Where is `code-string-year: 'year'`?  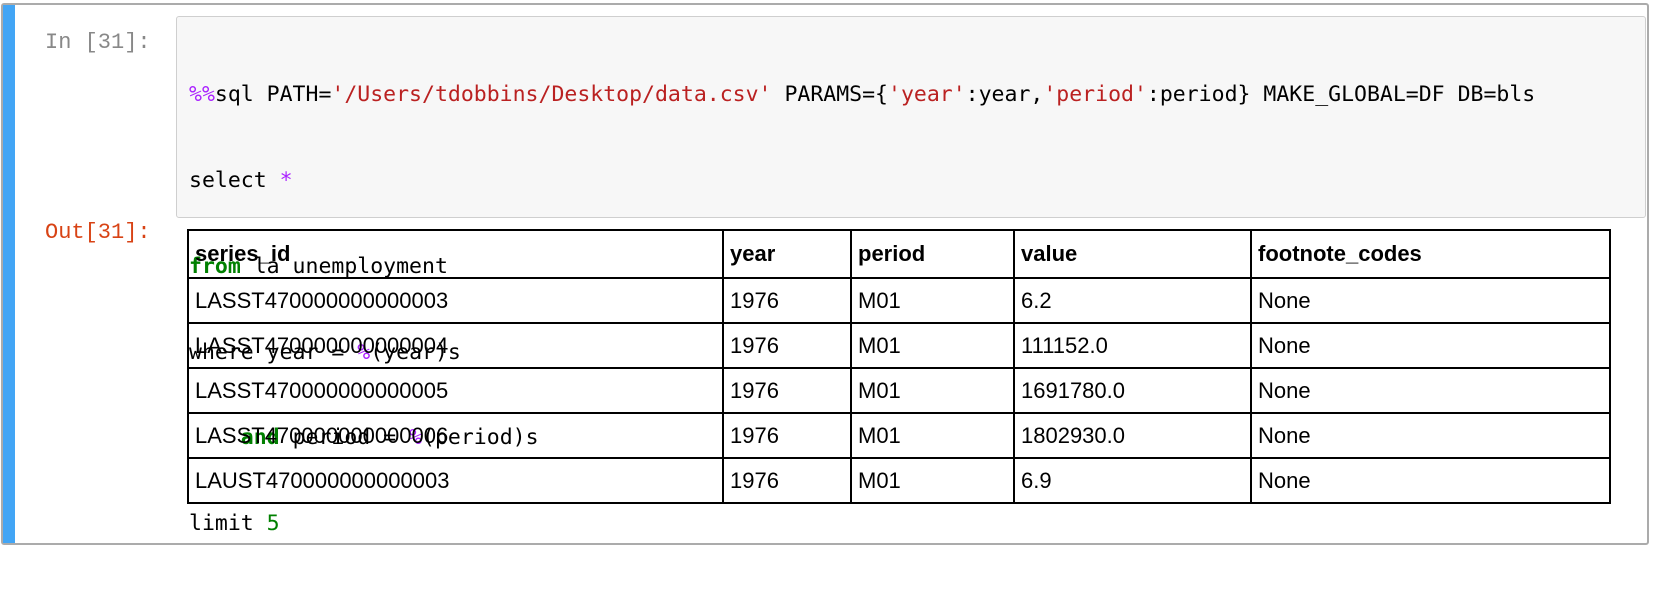
code-string-year: 'year' is located at coordinates (927, 95).